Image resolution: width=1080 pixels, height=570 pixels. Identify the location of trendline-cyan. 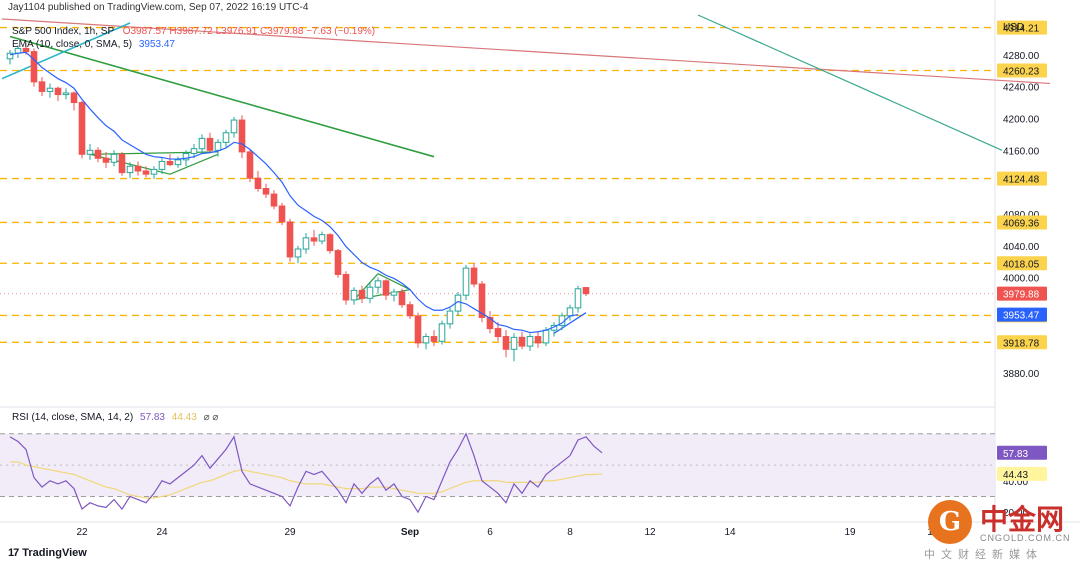
(66, 51).